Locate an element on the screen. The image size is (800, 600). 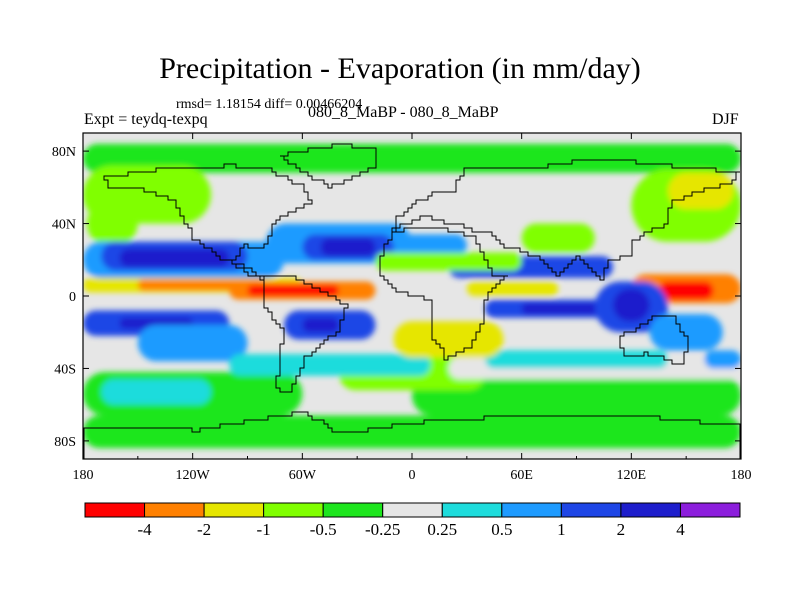
colorbar-label: -0.25 is located at coordinates (382, 529).